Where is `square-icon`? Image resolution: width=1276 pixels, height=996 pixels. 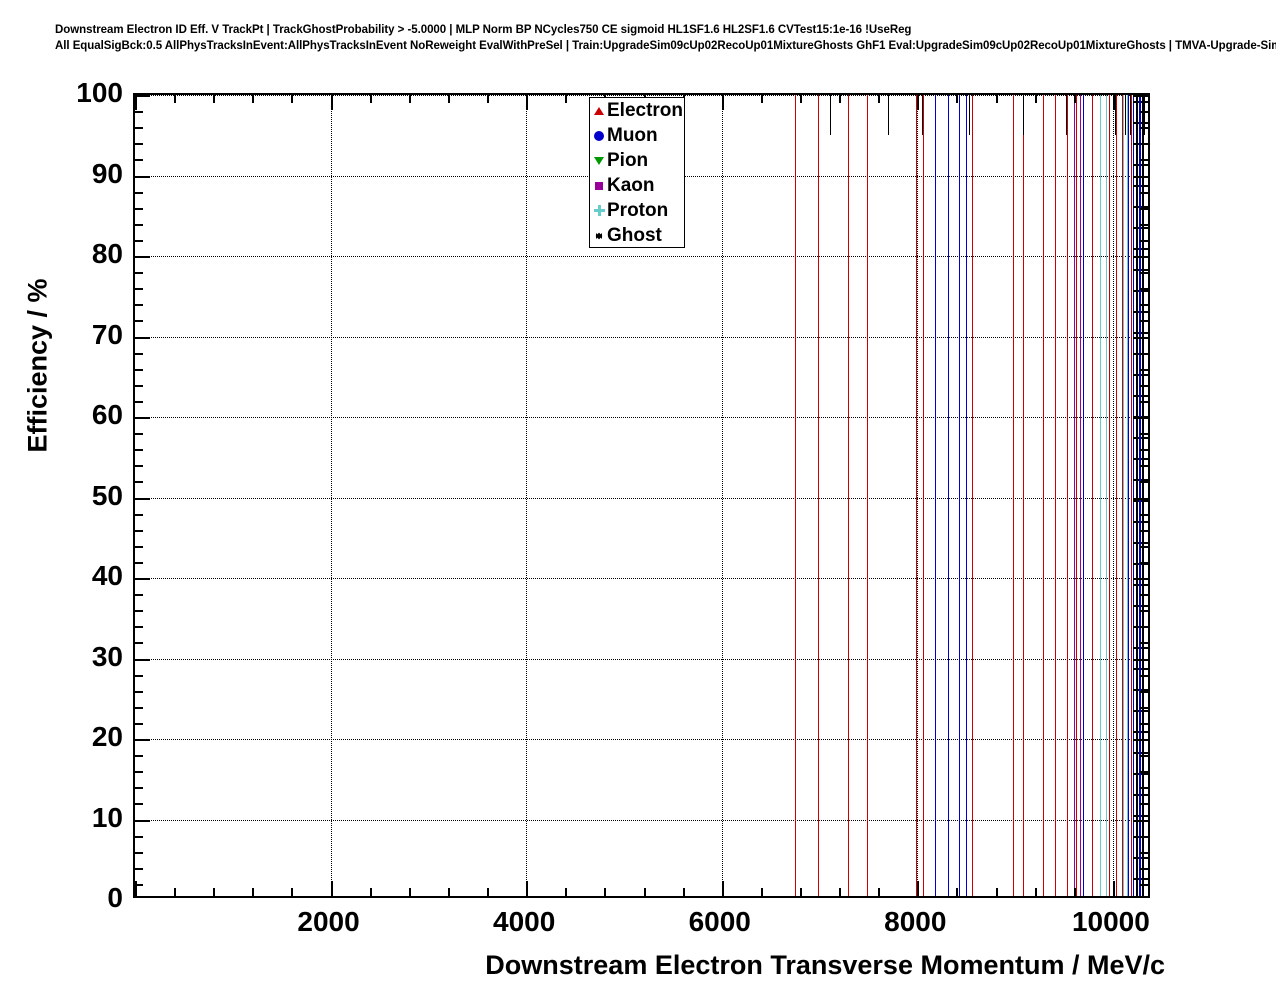
square-icon is located at coordinates (599, 186).